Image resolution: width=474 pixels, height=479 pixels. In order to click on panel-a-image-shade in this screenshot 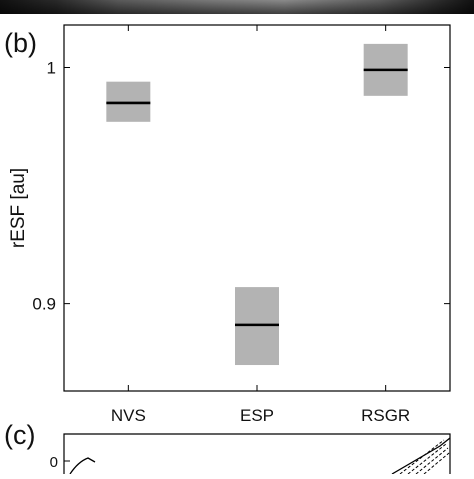, I will do `click(237, 7)`.